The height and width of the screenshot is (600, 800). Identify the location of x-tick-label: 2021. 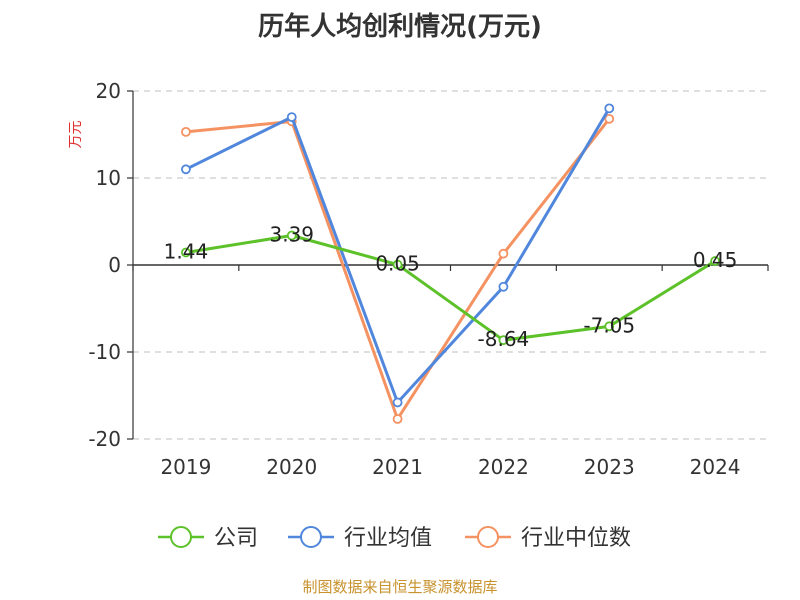
(397, 467).